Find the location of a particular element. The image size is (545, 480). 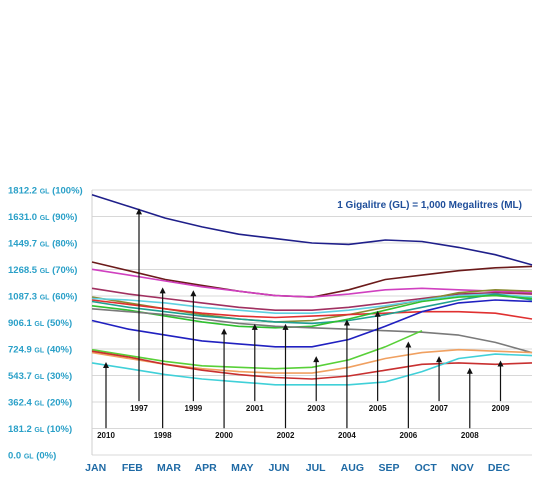

x-tick-label: APR is located at coordinates (206, 468).